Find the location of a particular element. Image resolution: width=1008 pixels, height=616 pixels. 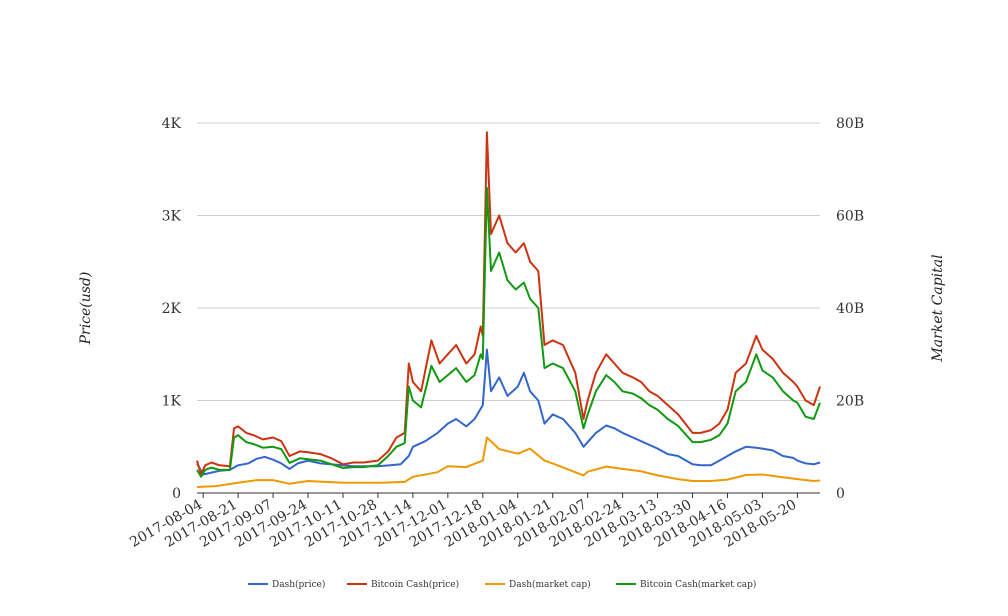

left-y-axis-ticks: 0 1K 2K 3K 4K is located at coordinates (172, 309).